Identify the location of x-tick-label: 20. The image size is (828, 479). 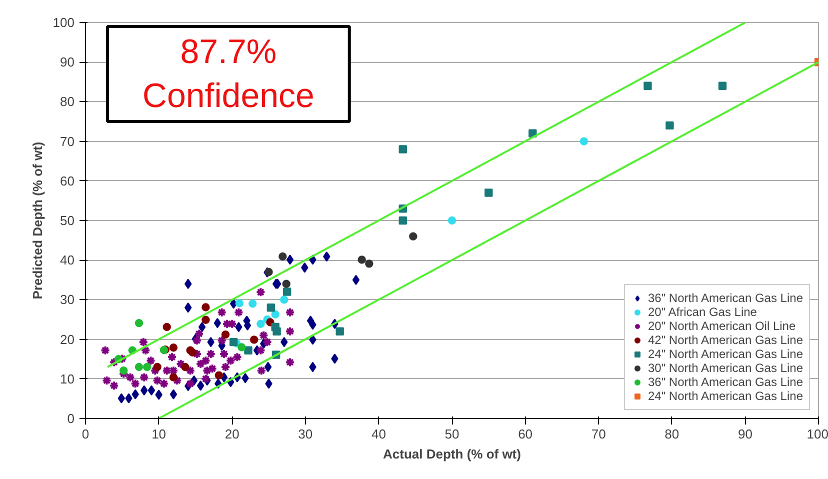
(232, 434).